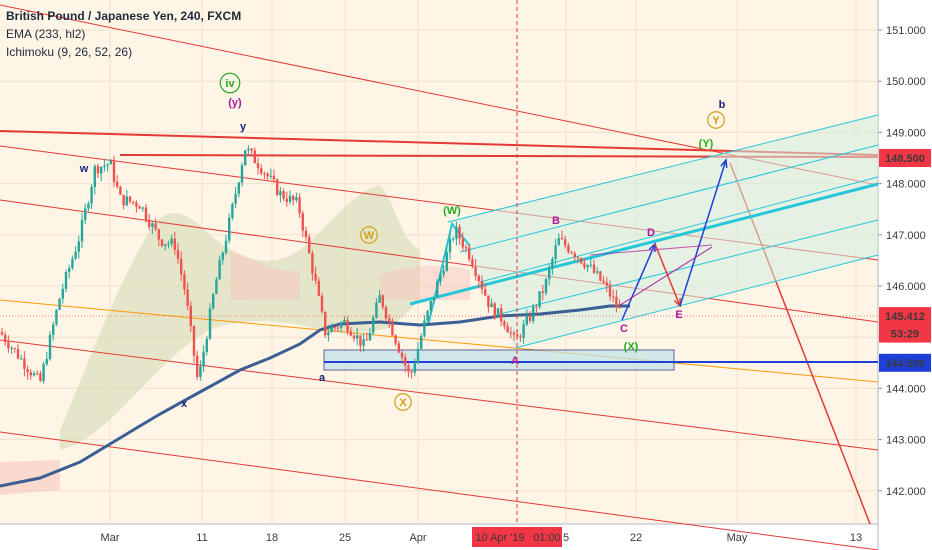 The width and height of the screenshot is (932, 550). I want to click on indicator-ichimoku-label: Ichimoku (9, 26, 52, 26), so click(69, 52).